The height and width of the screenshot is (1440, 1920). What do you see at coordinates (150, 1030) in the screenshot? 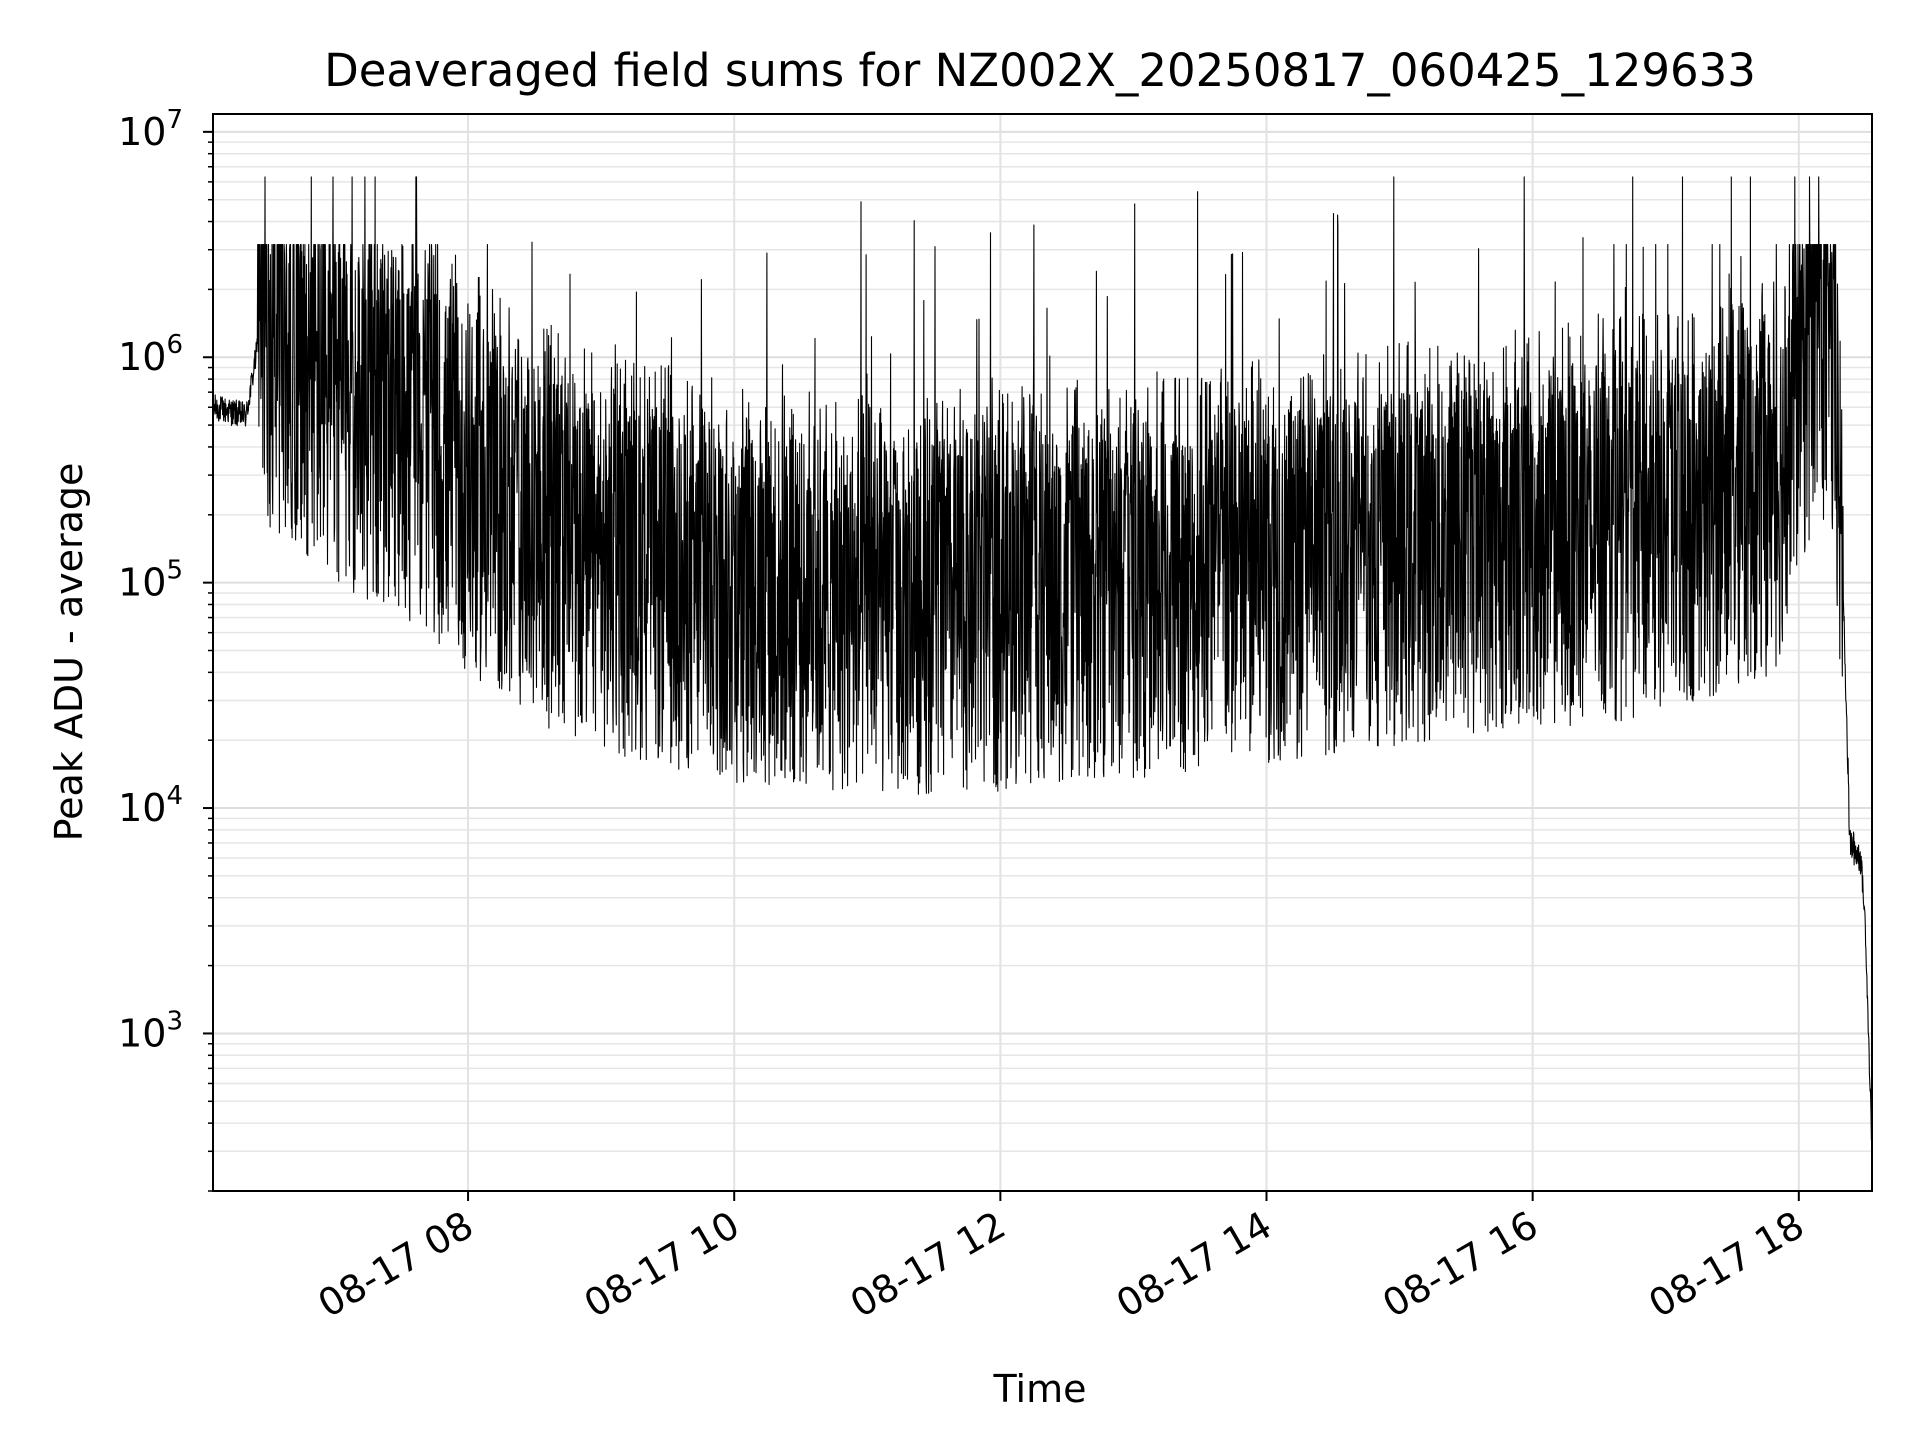
I see `y-tick-label: 103` at bounding box center [150, 1030].